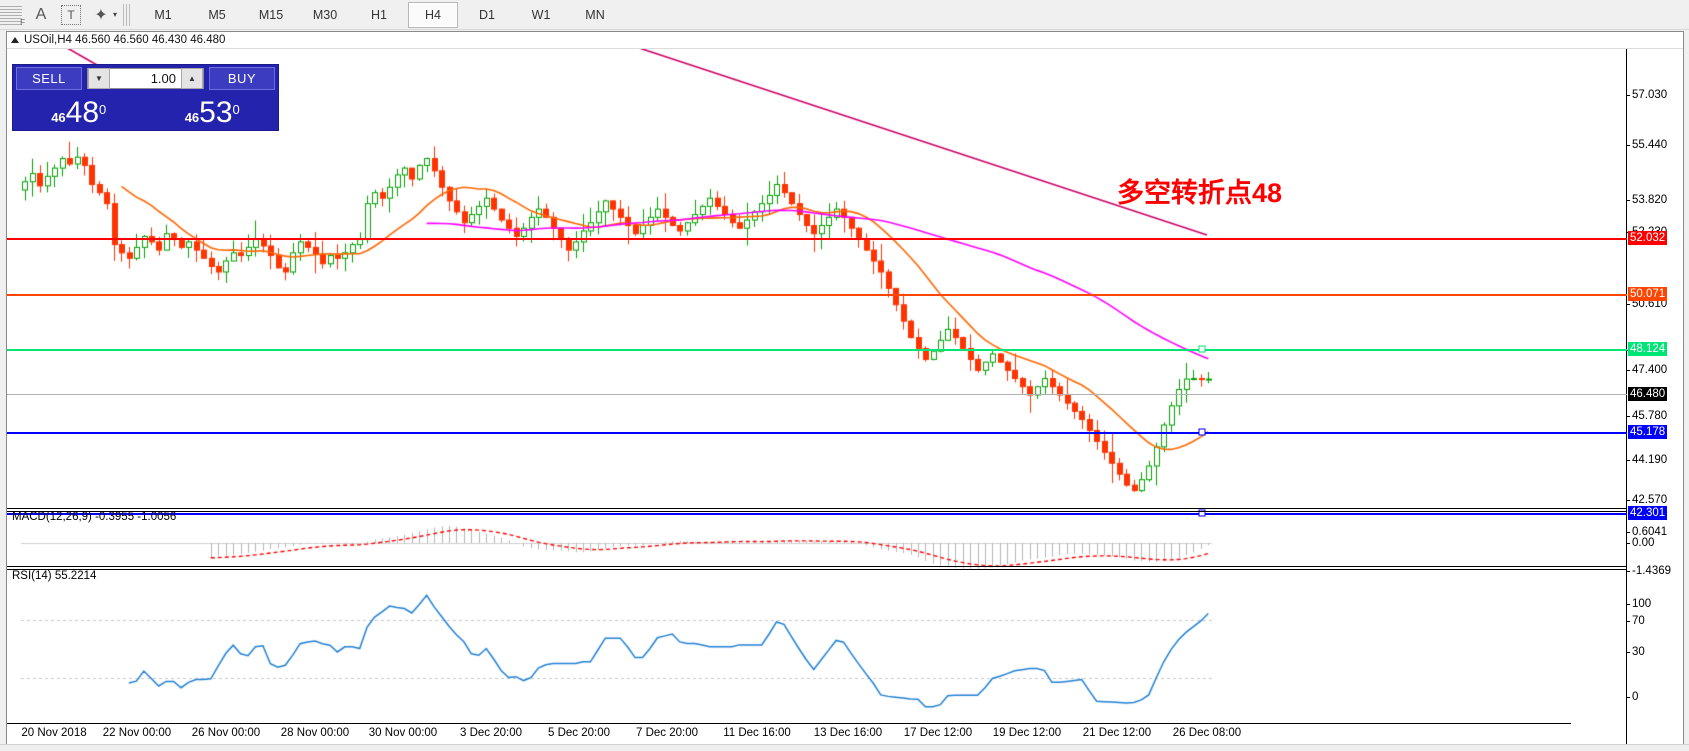 The height and width of the screenshot is (751, 1689). What do you see at coordinates (315, 733) in the screenshot?
I see `time-tick: 28 Nov 00:00` at bounding box center [315, 733].